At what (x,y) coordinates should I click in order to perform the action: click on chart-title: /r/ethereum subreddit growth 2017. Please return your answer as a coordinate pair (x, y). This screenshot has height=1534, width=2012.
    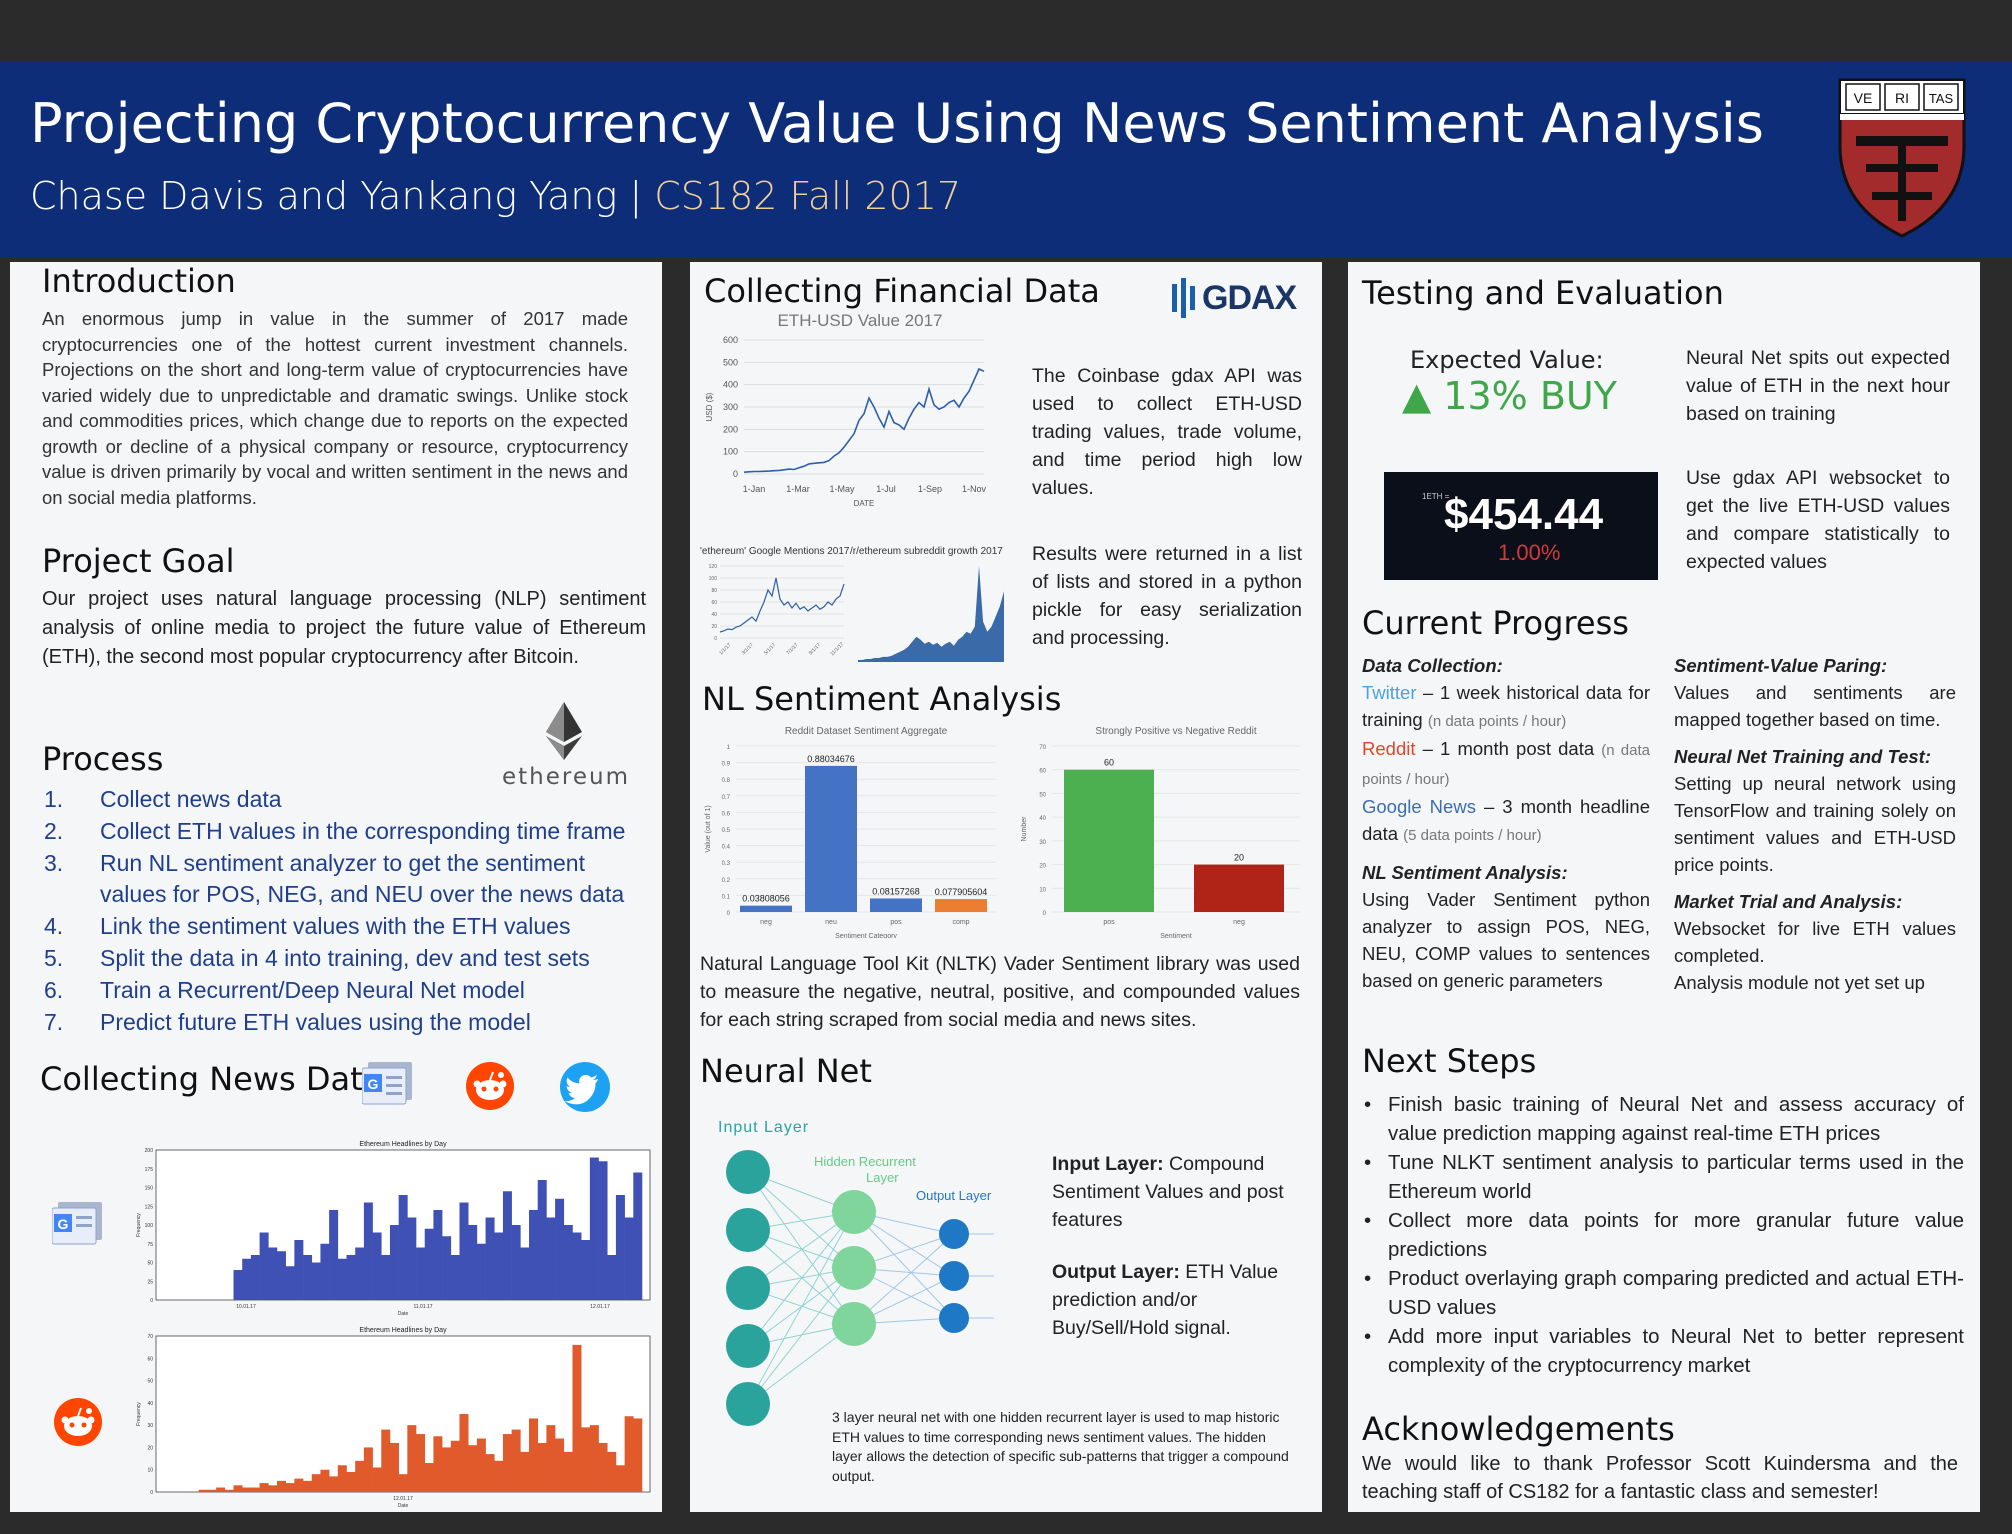
    Looking at the image, I should click on (926, 551).